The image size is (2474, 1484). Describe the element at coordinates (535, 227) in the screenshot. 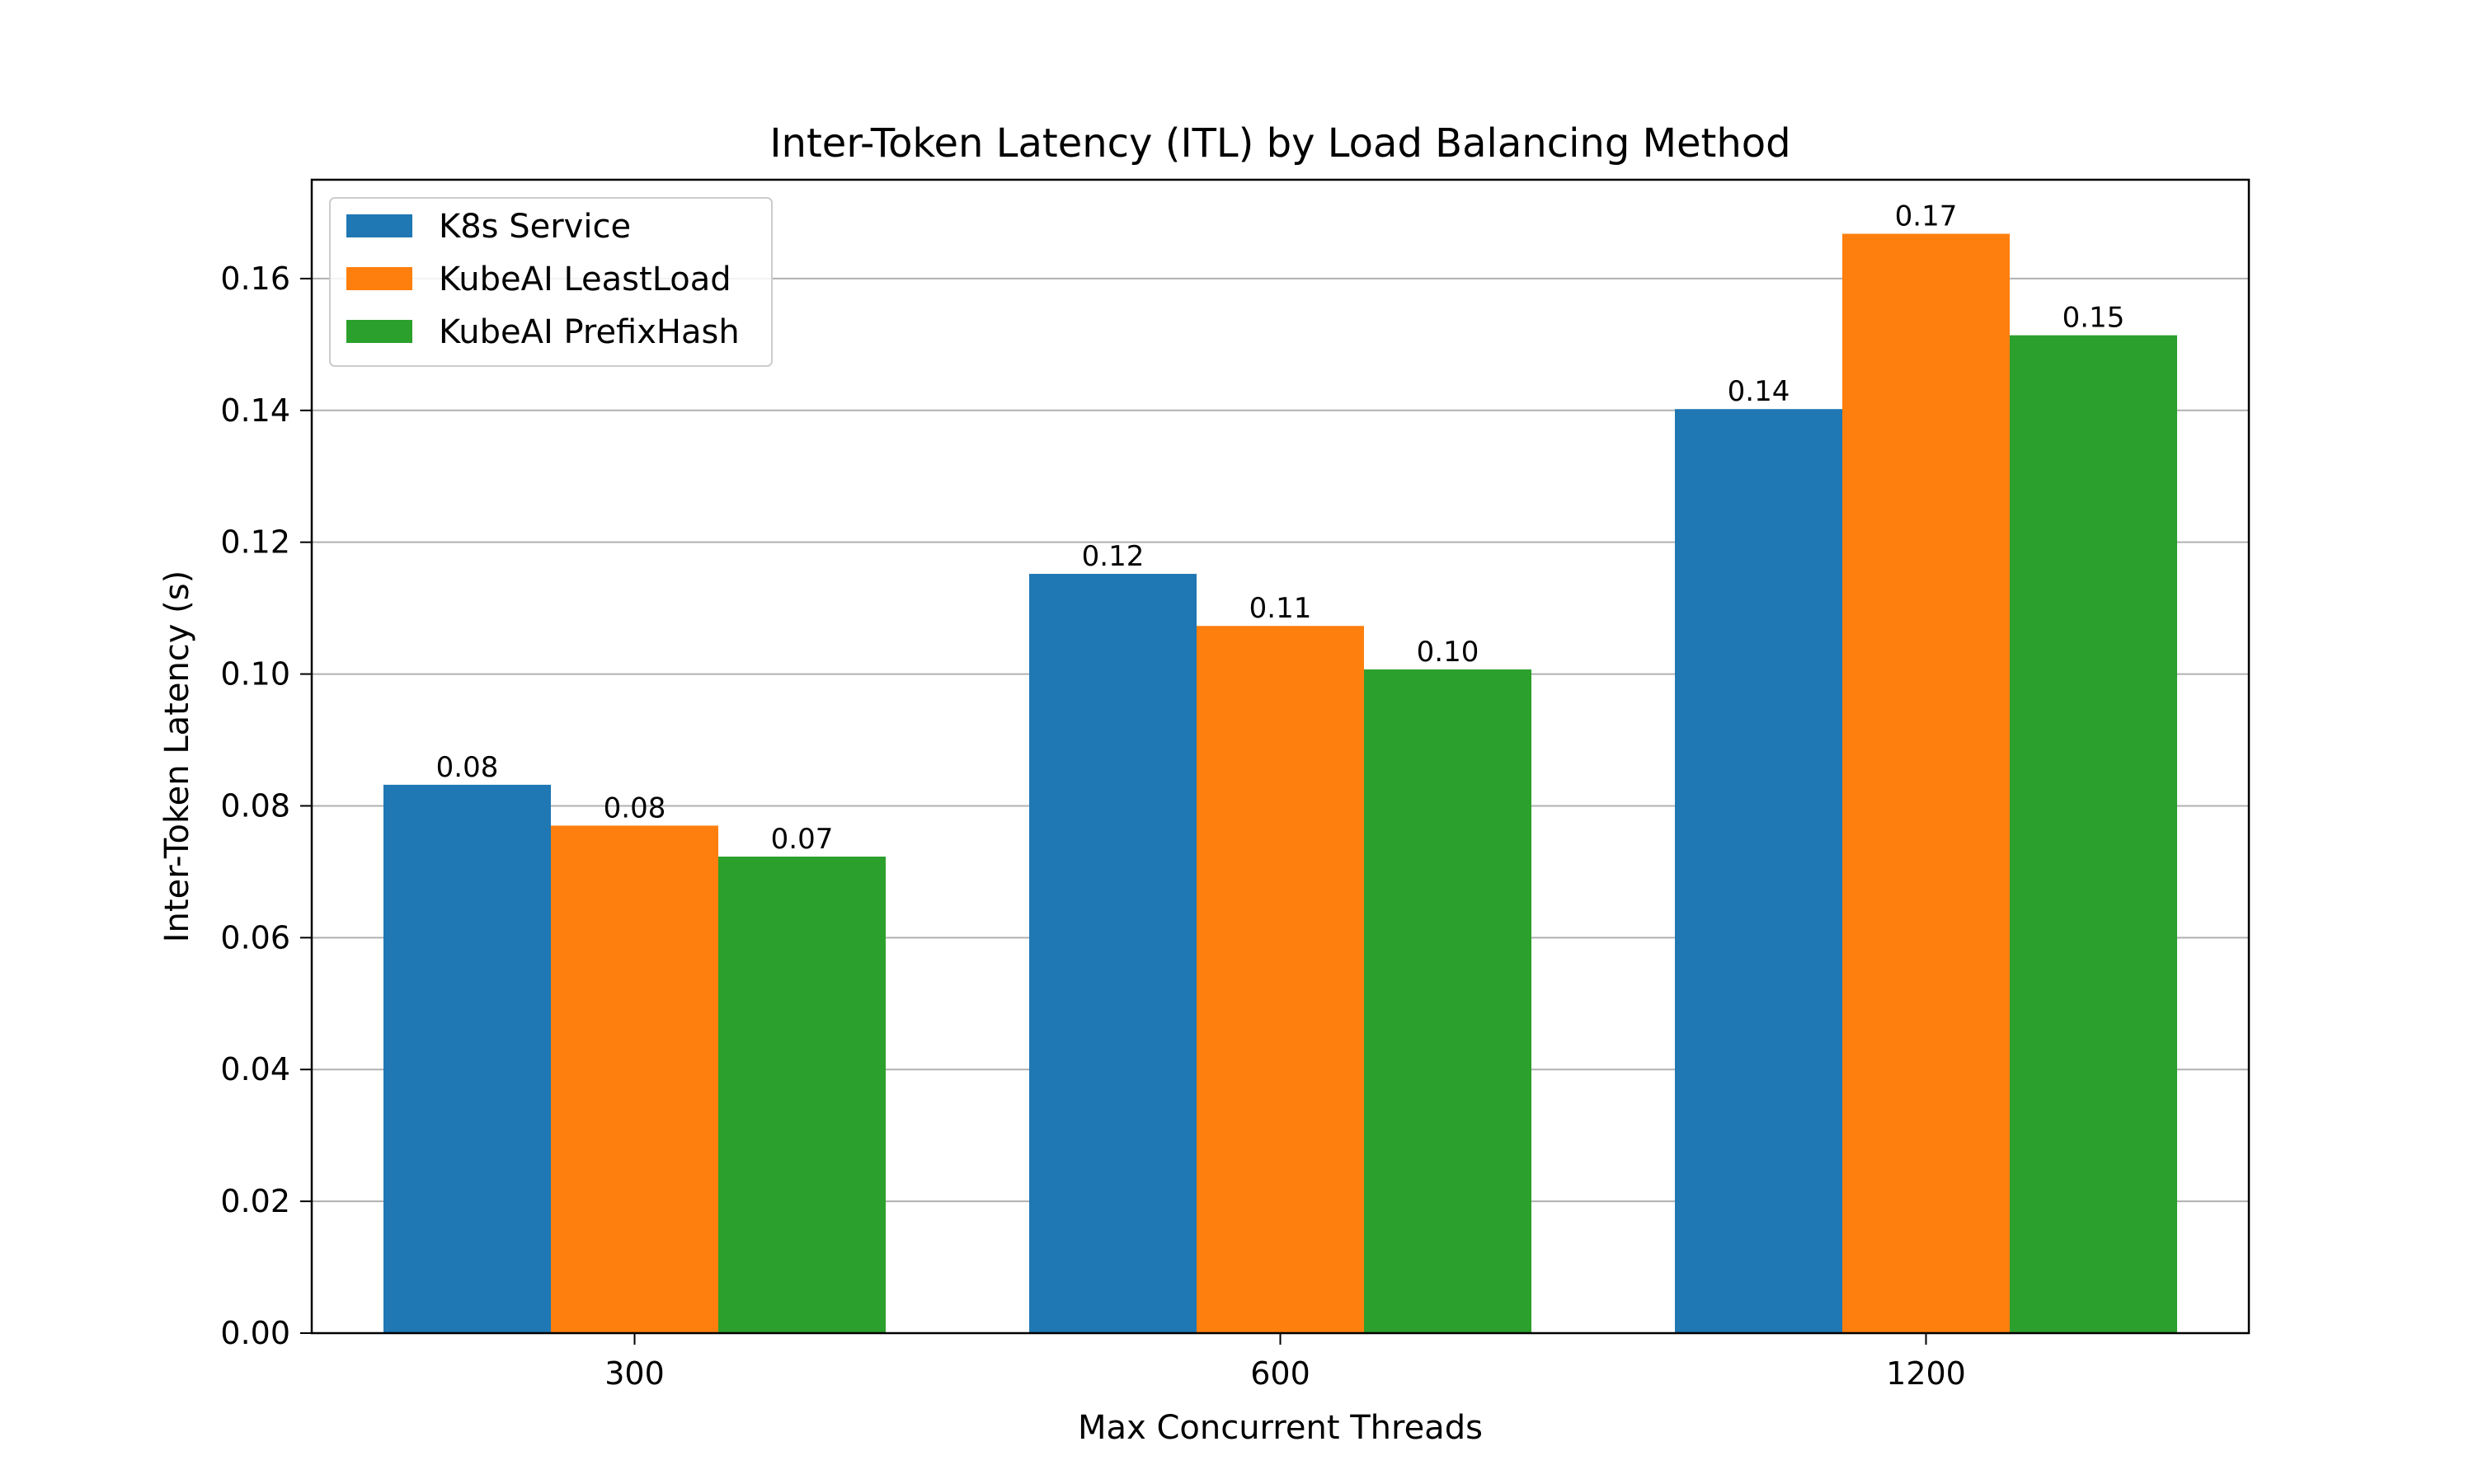

I see `legend-label: K8s Service` at that location.